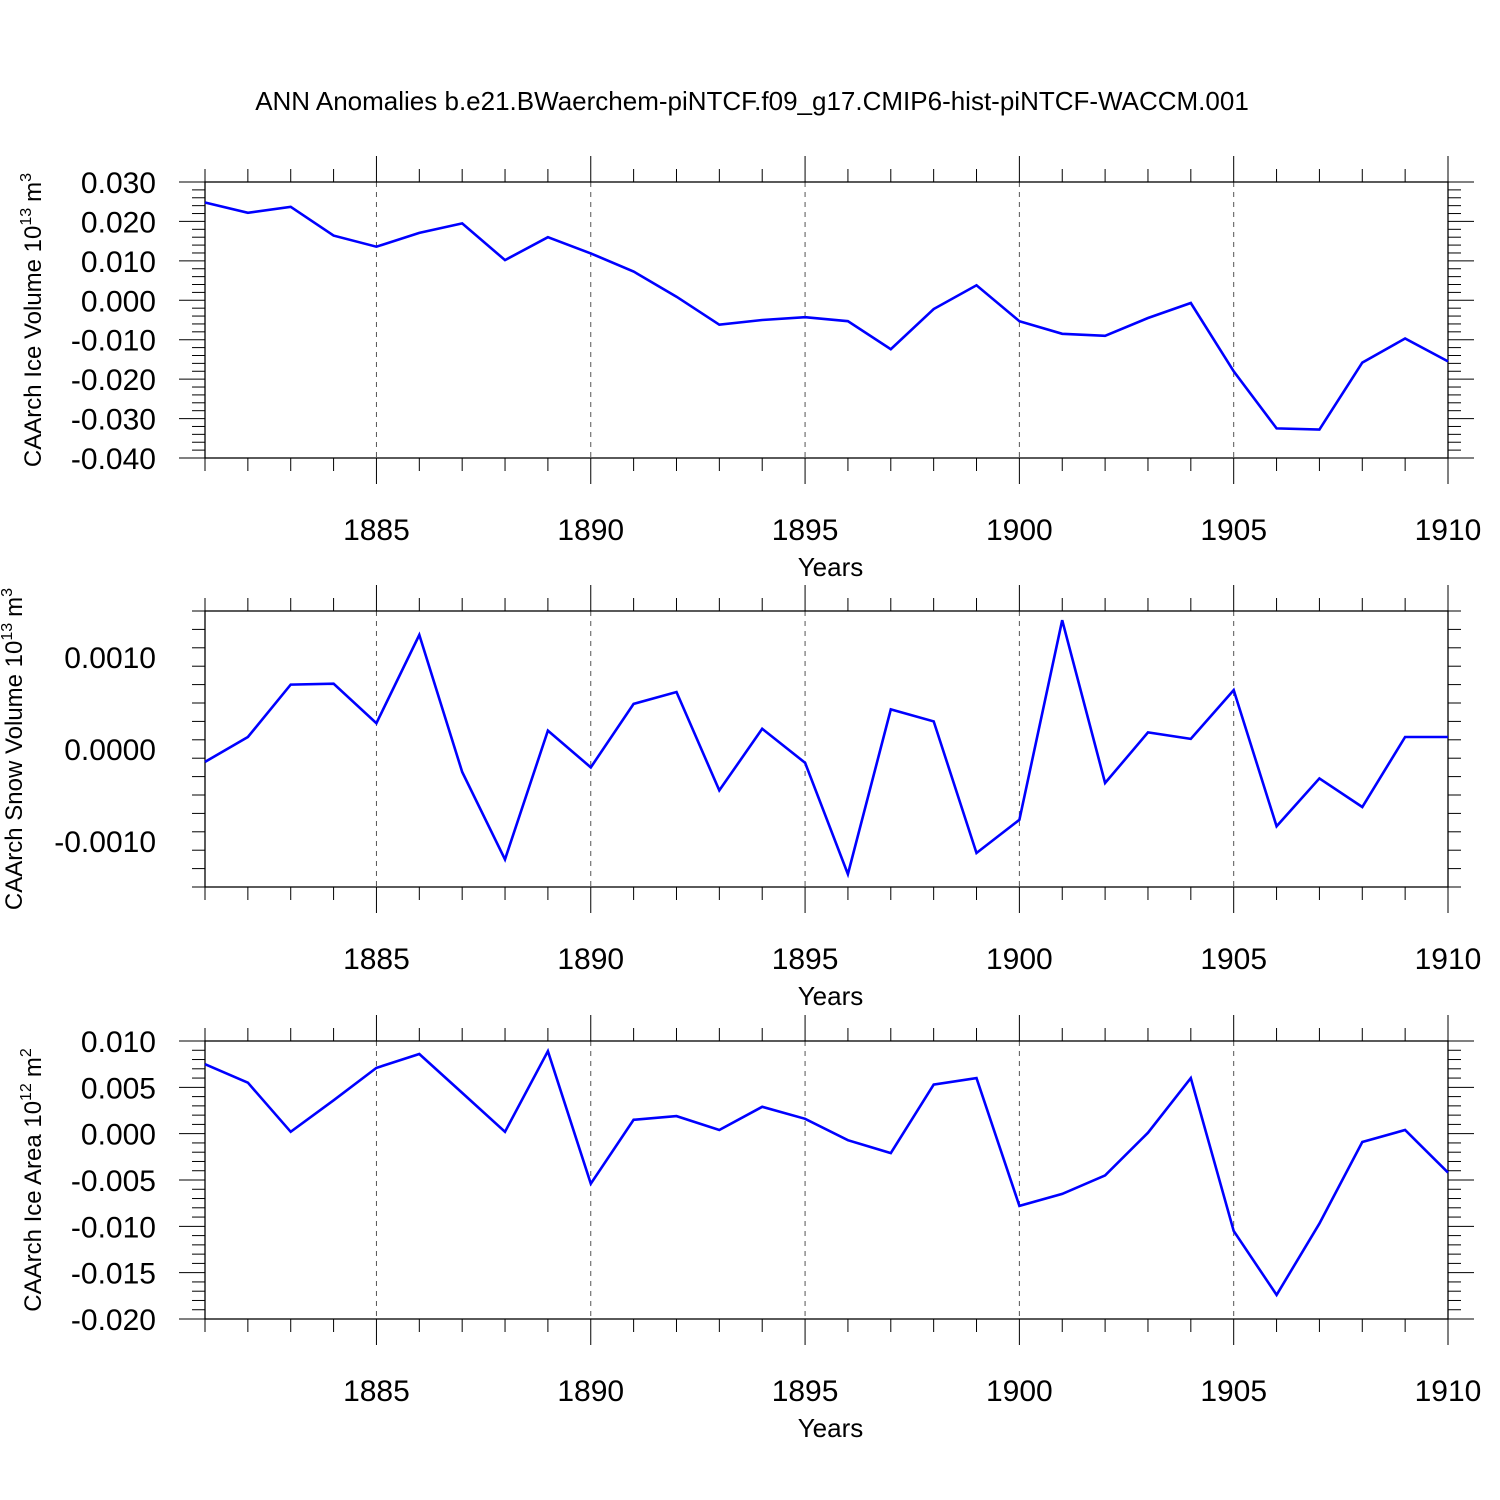 The image size is (1500, 1500). Describe the element at coordinates (110, 658) in the screenshot. I see `y-tick-label: 0.0010` at that location.